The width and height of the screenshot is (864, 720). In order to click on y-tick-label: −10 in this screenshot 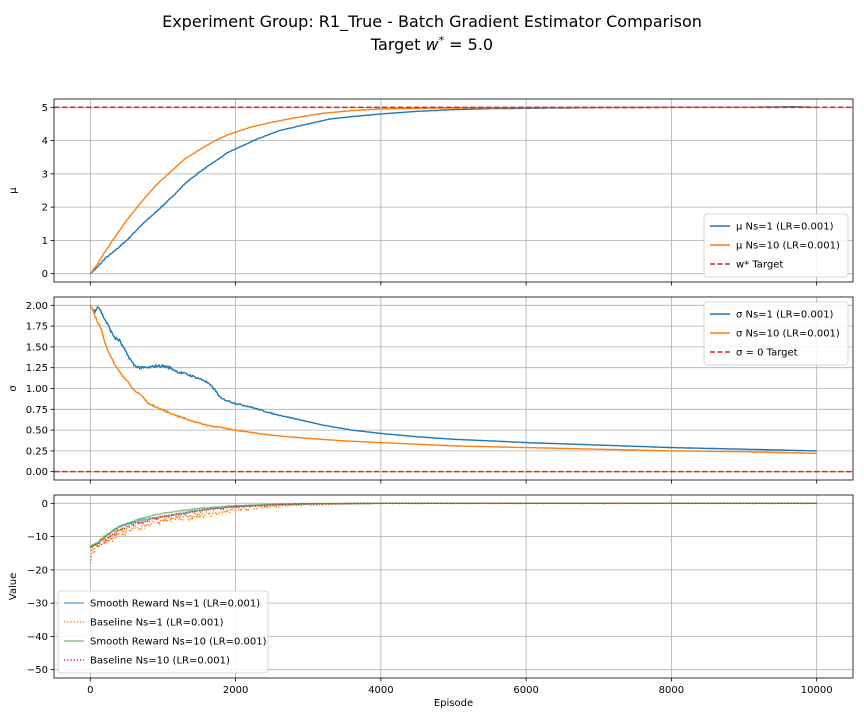, I will do `click(37, 537)`.